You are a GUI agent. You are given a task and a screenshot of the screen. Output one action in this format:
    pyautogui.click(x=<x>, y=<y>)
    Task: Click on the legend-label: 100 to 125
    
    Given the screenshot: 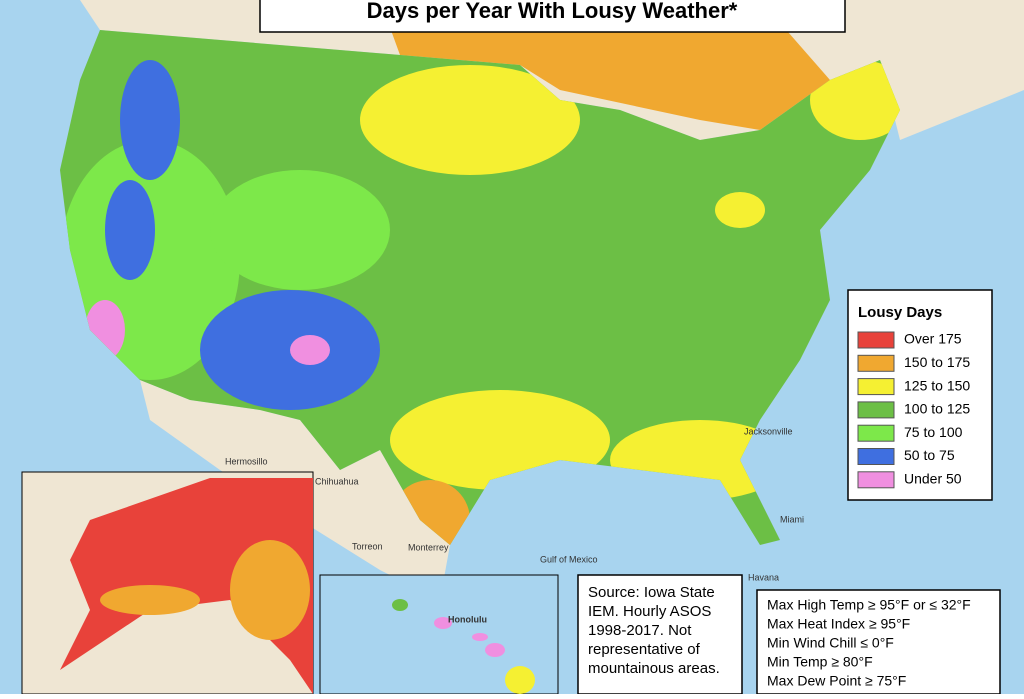 What is the action you would take?
    pyautogui.click(x=937, y=409)
    